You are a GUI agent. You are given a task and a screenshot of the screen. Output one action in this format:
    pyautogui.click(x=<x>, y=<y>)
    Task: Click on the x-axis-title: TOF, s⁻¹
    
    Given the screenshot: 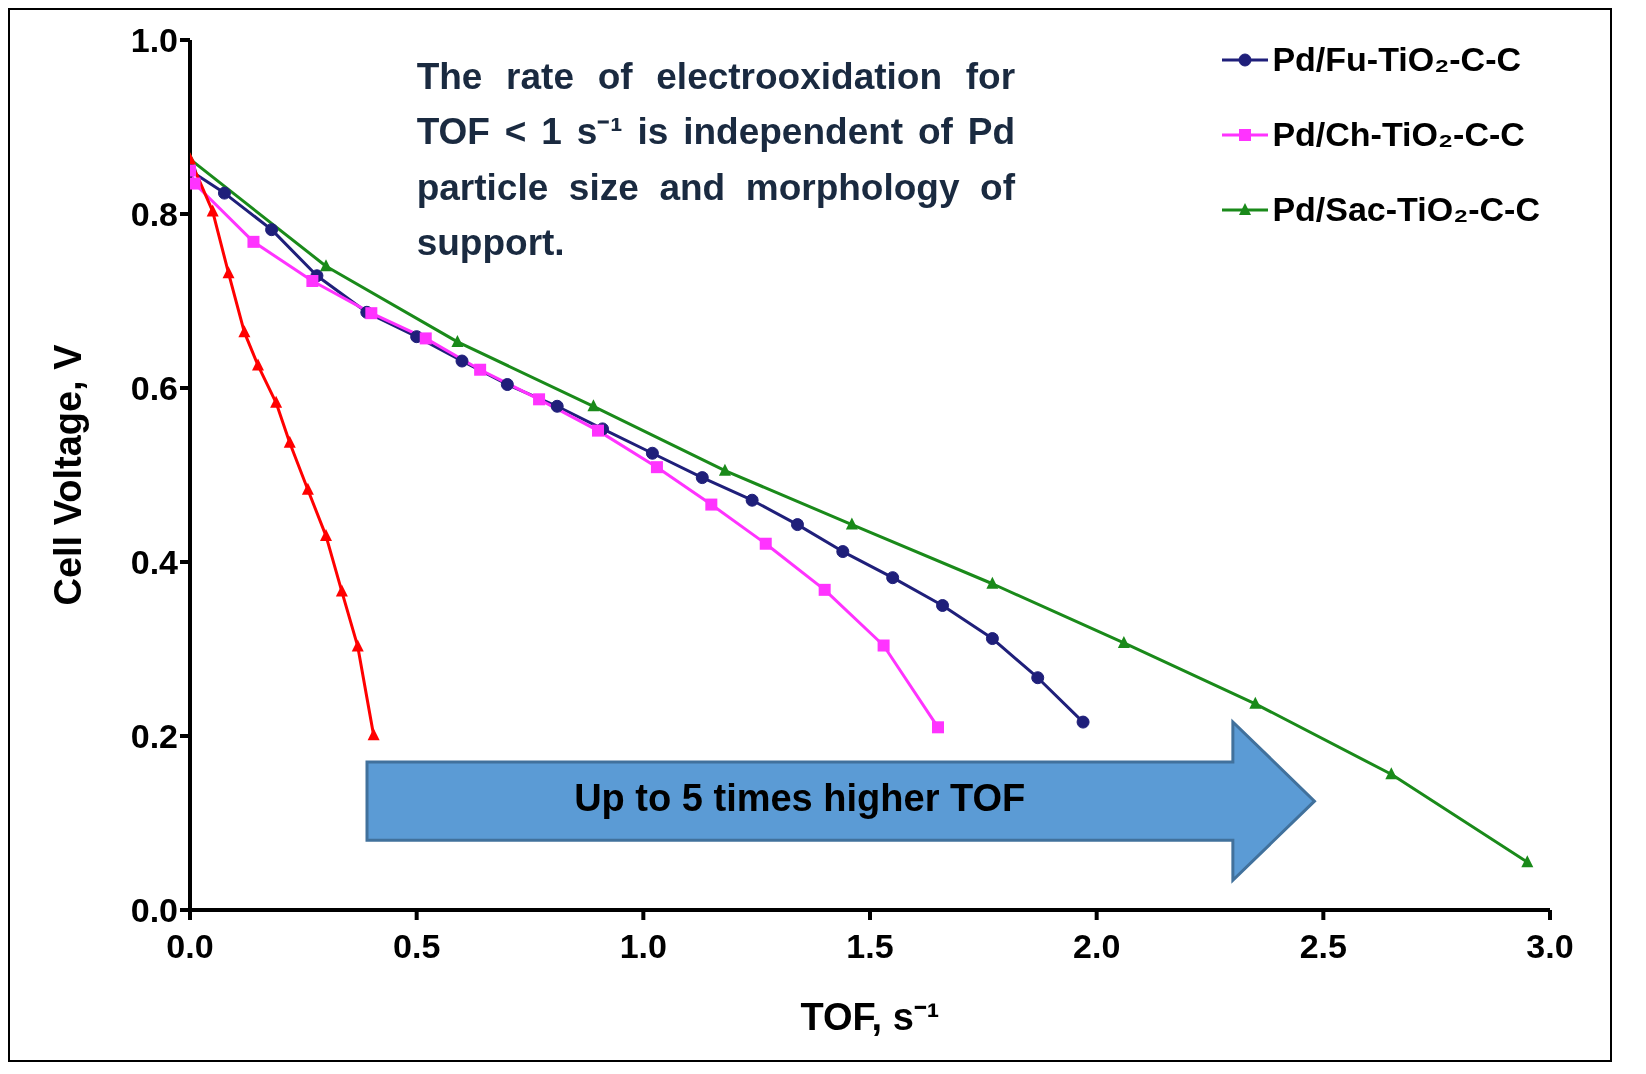 What is the action you would take?
    pyautogui.click(x=870, y=1017)
    